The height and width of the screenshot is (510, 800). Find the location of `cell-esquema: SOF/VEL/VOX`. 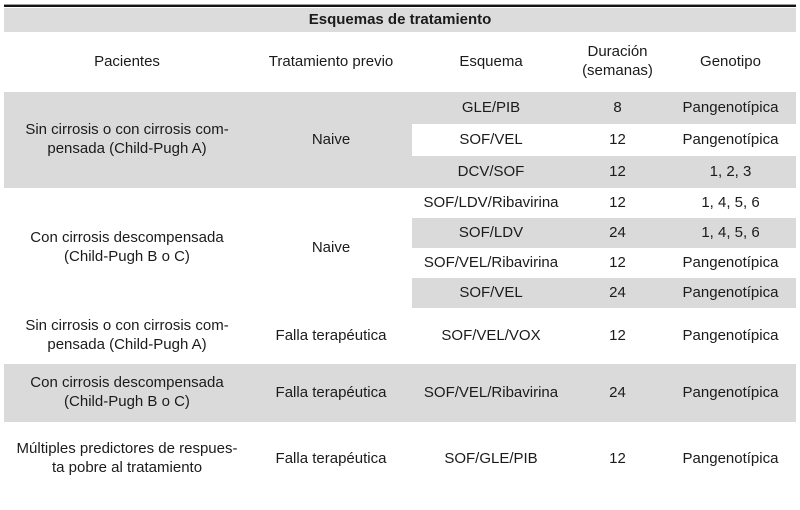

cell-esquema: SOF/VEL/VOX is located at coordinates (491, 335).